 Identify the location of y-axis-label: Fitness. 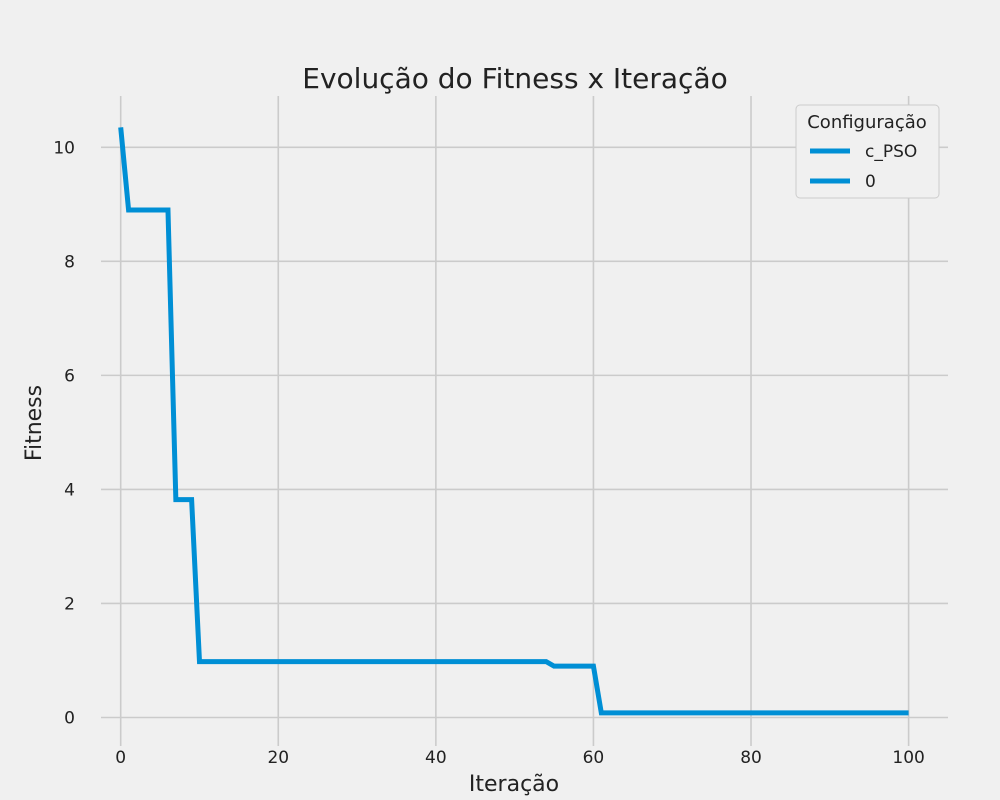
(34, 423).